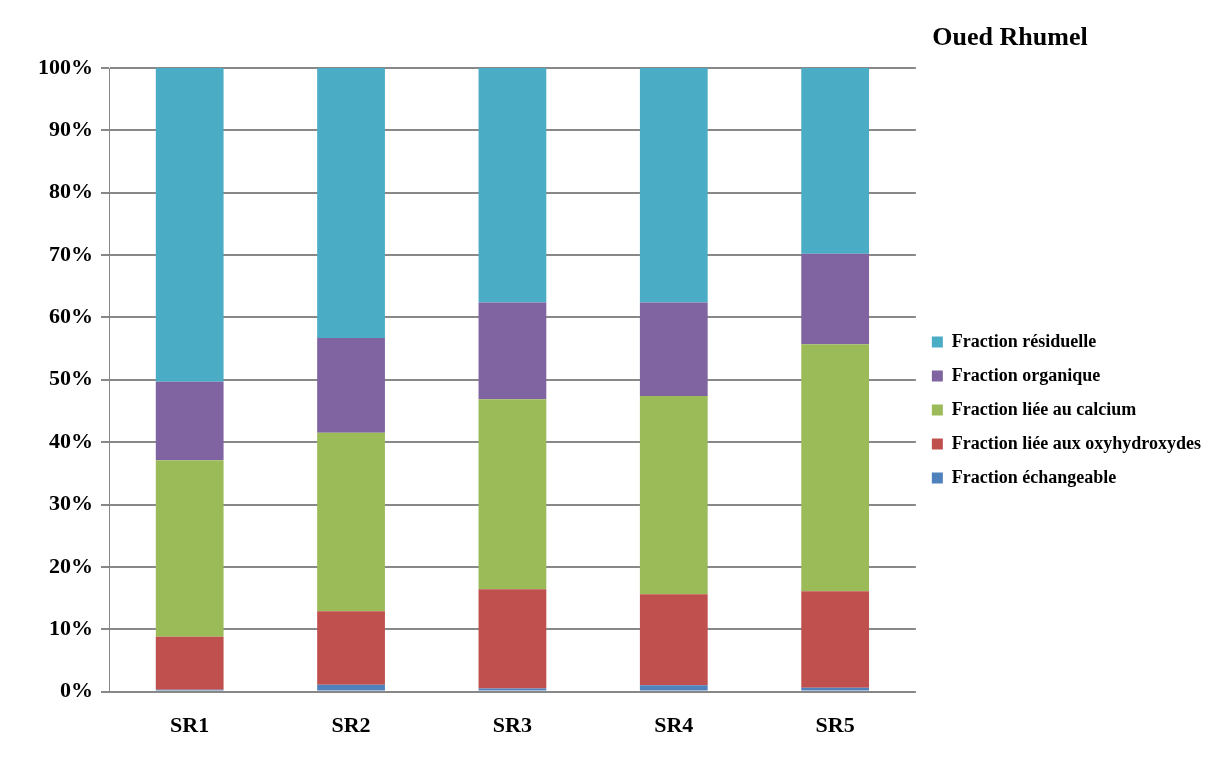 Image resolution: width=1217 pixels, height=782 pixels. I want to click on y-tick-label: 70%, so click(71, 253).